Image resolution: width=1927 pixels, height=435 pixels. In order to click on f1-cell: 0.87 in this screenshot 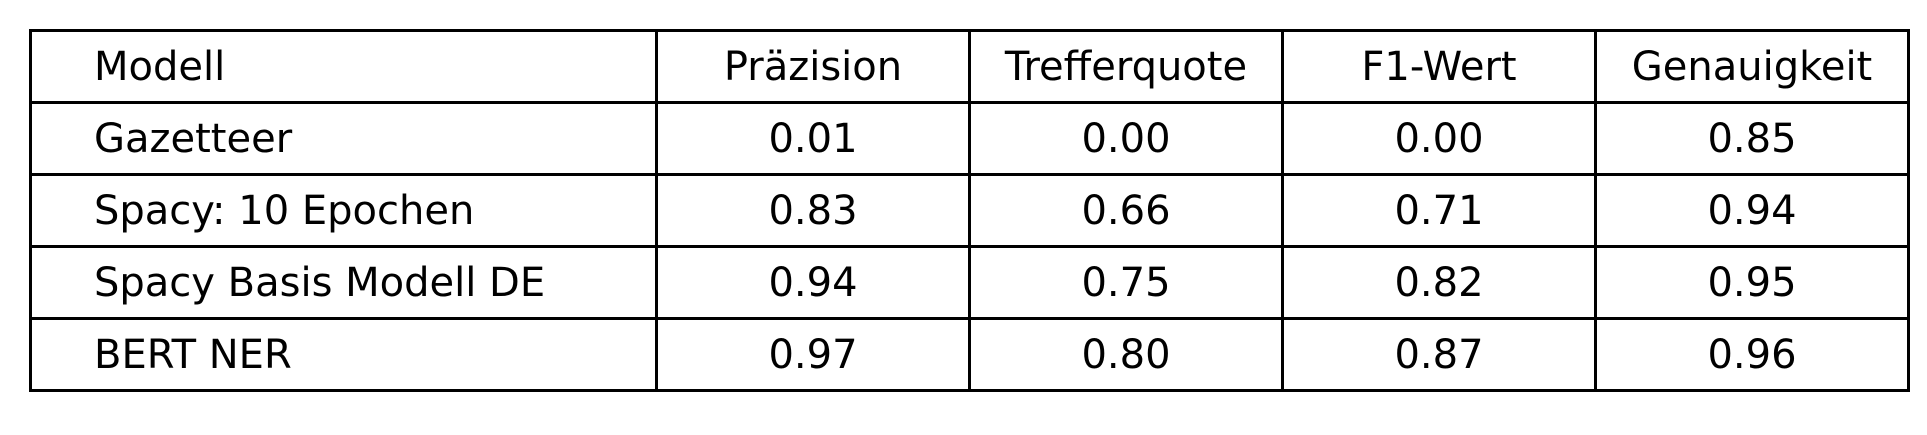, I will do `click(1439, 354)`.